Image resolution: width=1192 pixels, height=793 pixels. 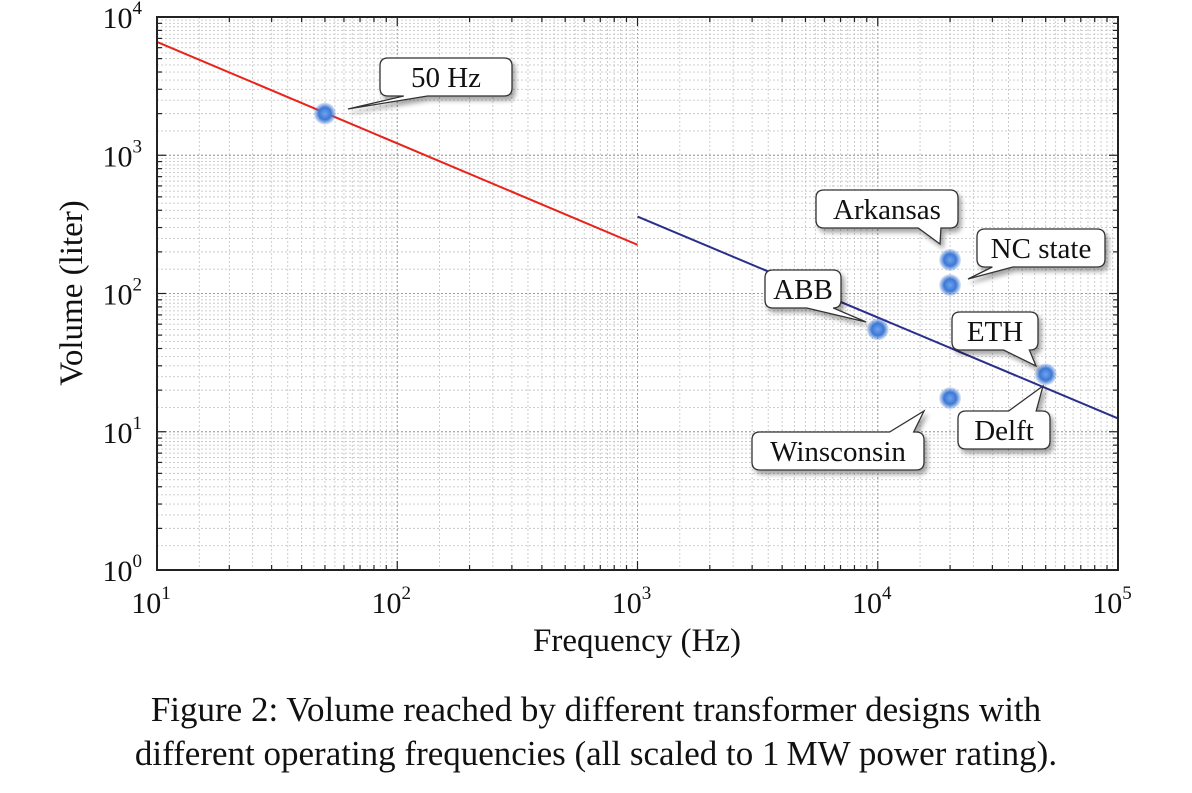 I want to click on y-tick-label: 10², so click(x=123, y=293).